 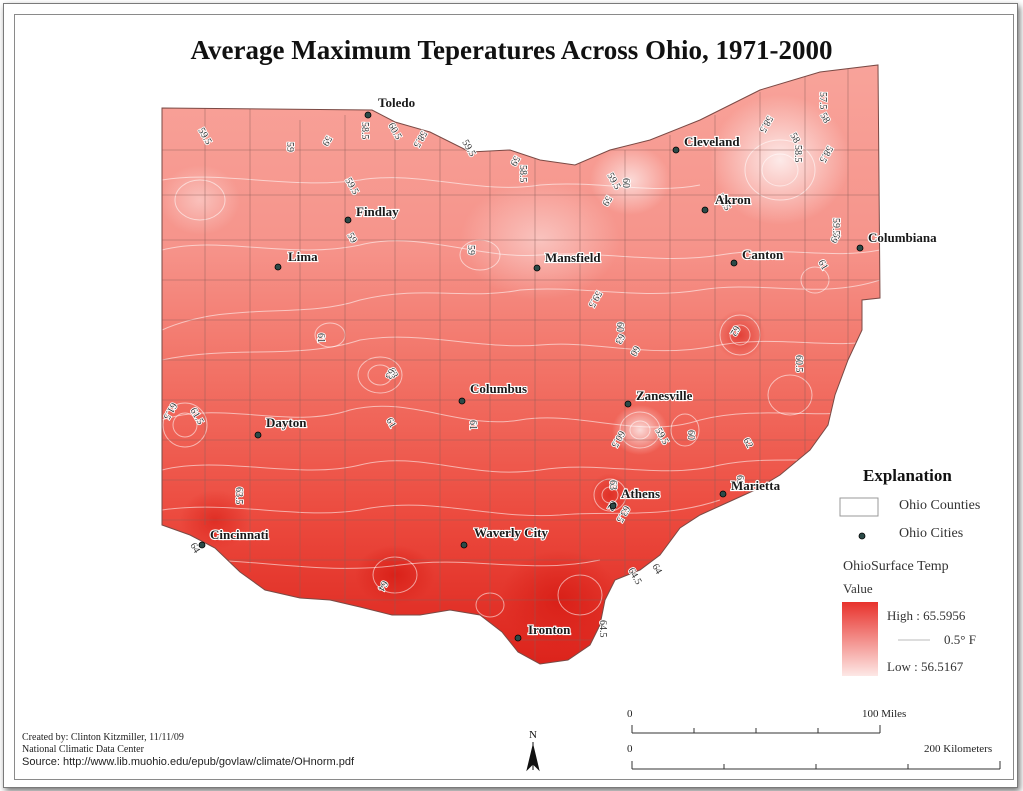 I want to click on legend-symbols, so click(x=884, y=586).